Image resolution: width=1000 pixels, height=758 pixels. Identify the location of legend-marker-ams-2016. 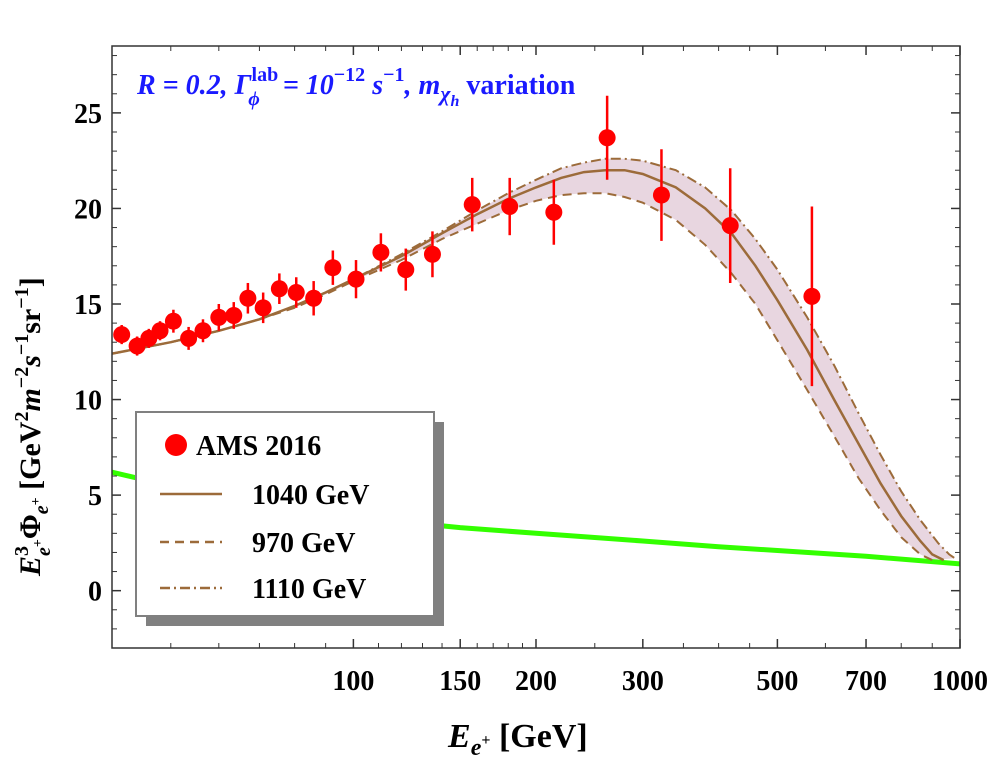
(176, 445).